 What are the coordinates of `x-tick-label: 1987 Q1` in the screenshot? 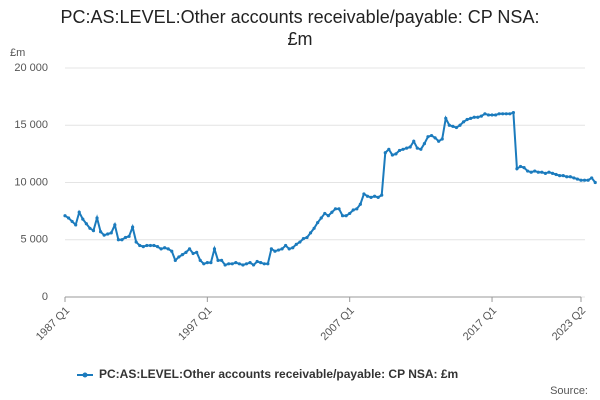 It's located at (53, 324).